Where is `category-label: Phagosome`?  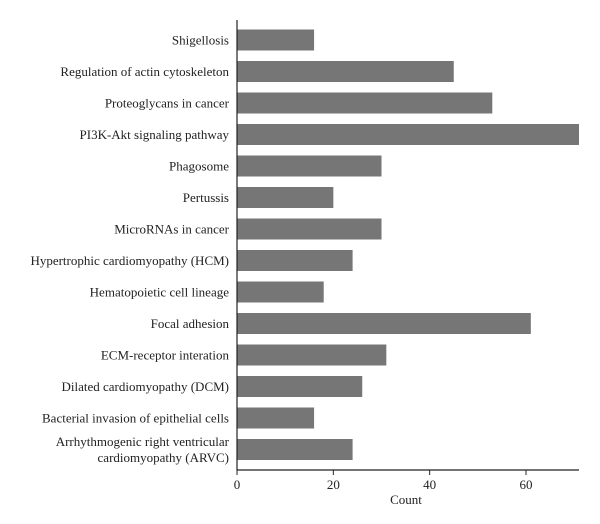
category-label: Phagosome is located at coordinates (199, 166).